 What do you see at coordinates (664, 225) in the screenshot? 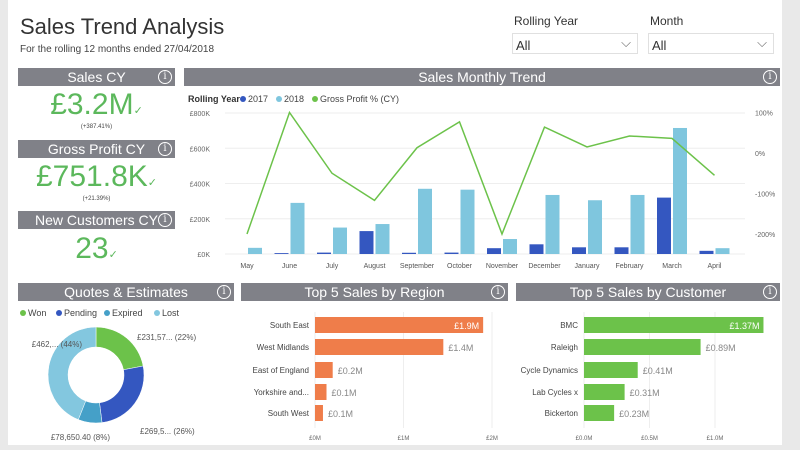
I see `bar-2017-March` at bounding box center [664, 225].